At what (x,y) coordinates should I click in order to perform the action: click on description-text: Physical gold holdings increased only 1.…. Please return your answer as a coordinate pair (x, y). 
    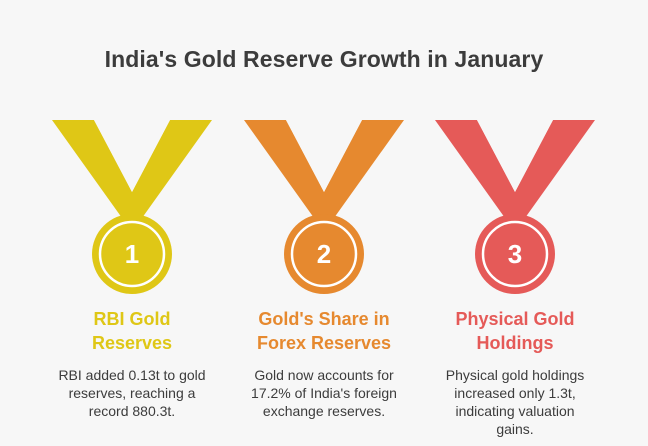
    Looking at the image, I should click on (515, 402).